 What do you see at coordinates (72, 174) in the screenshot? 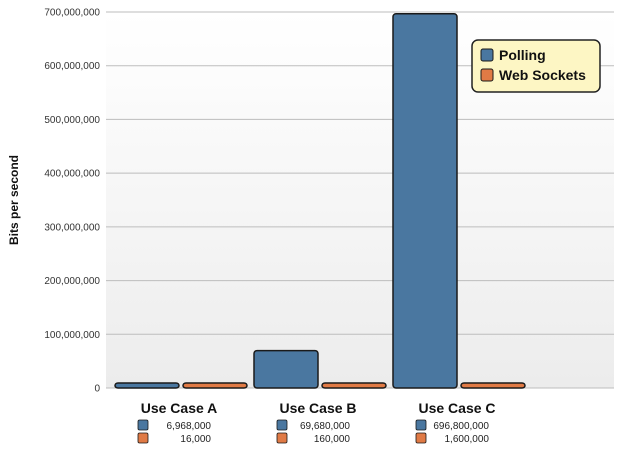
I see `y-tick-label: 400,000,000` at bounding box center [72, 174].